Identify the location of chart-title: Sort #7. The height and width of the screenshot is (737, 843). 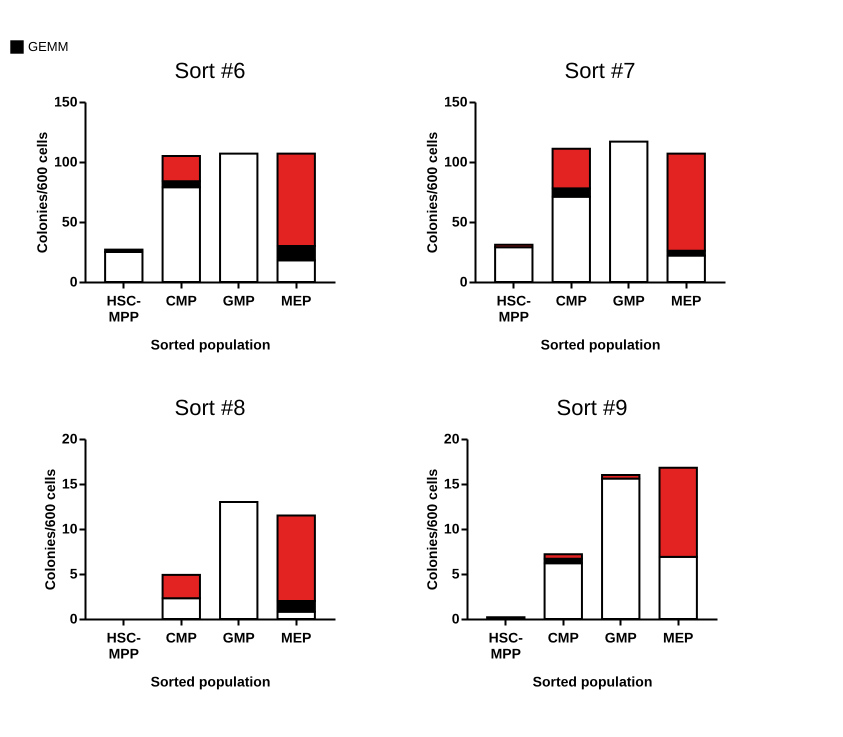
(600, 70).